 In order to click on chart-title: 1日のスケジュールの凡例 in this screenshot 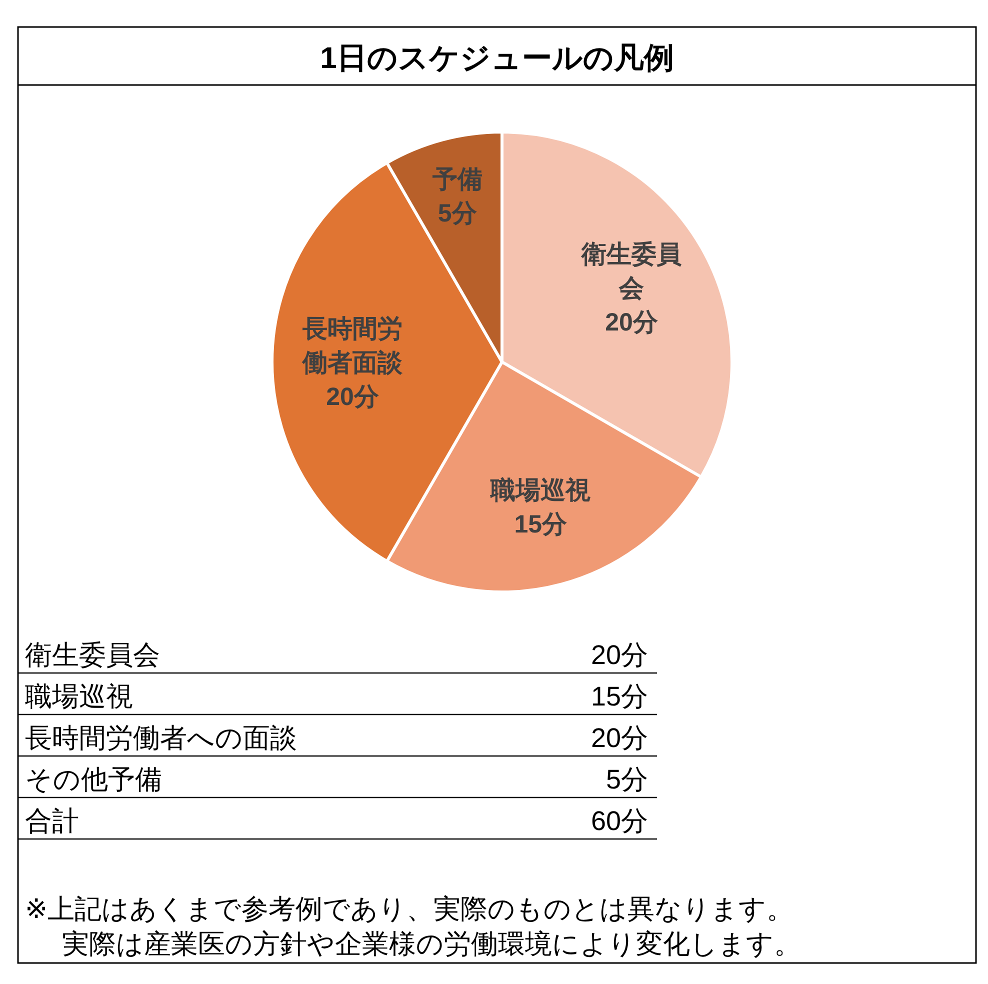, I will do `click(497, 58)`.